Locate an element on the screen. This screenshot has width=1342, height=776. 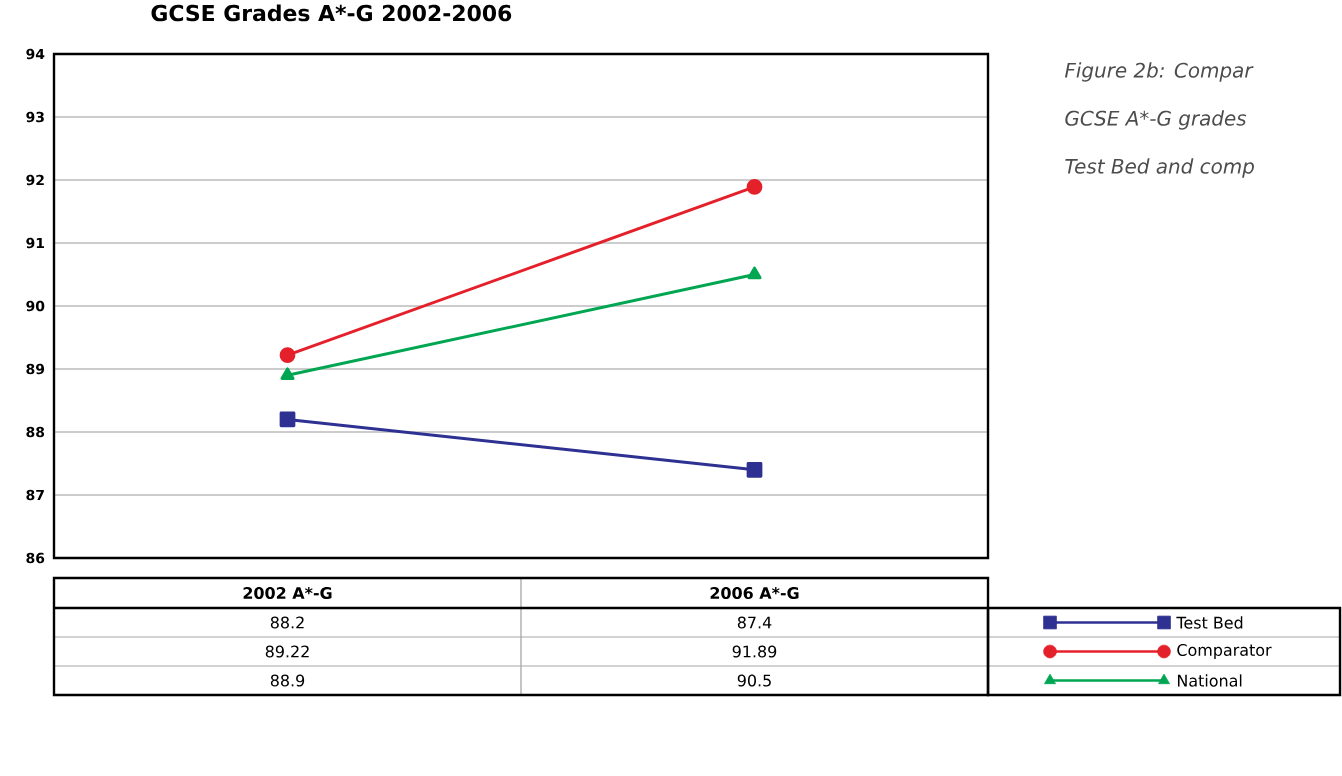
text: Test Bed and comp is located at coordinates (1159, 168).